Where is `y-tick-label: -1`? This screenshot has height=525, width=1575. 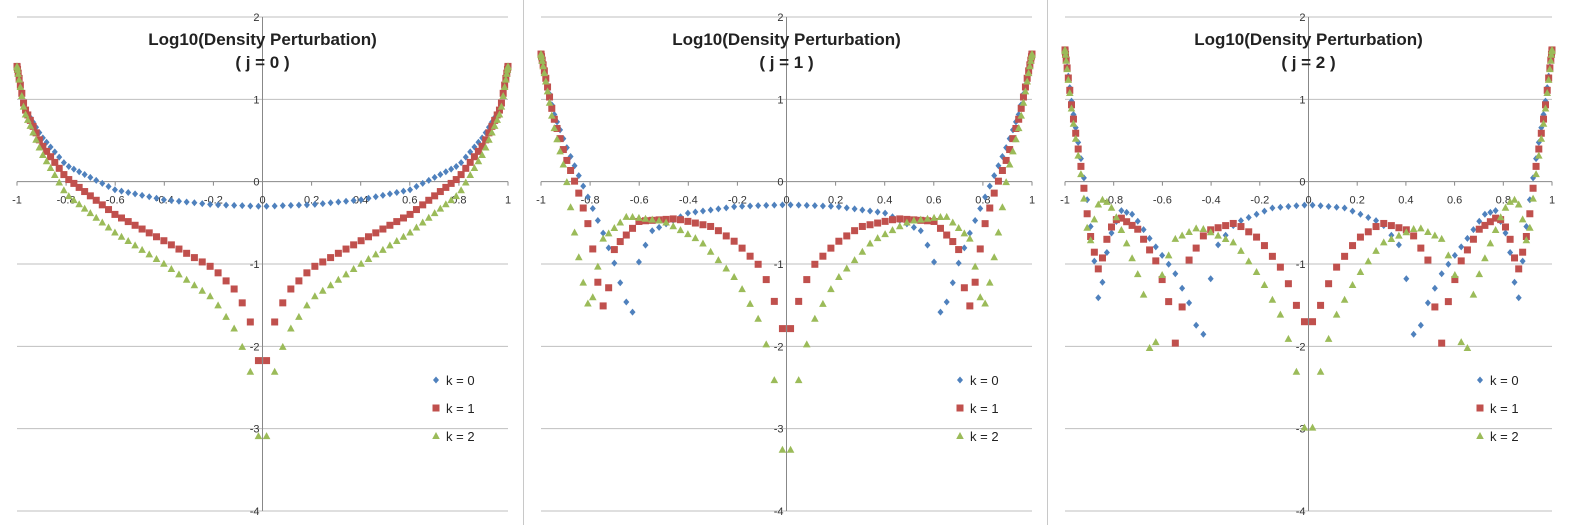
y-tick-label: -1 is located at coordinates (255, 265).